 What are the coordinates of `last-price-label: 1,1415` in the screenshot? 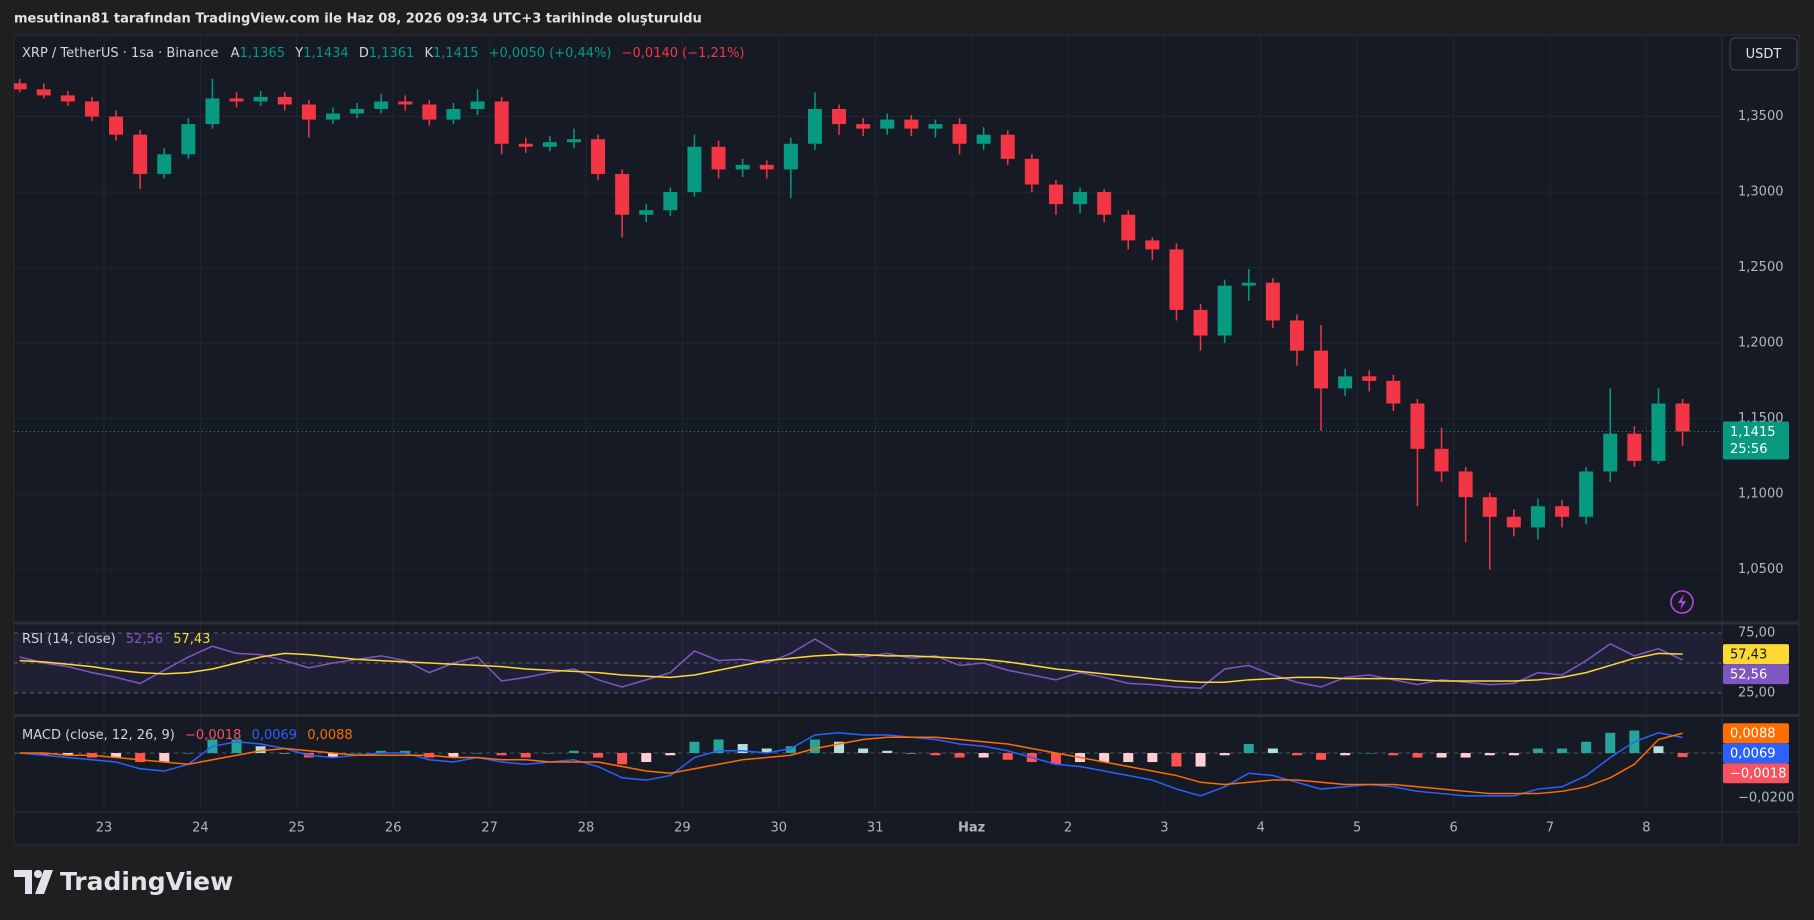 It's located at (1753, 432).